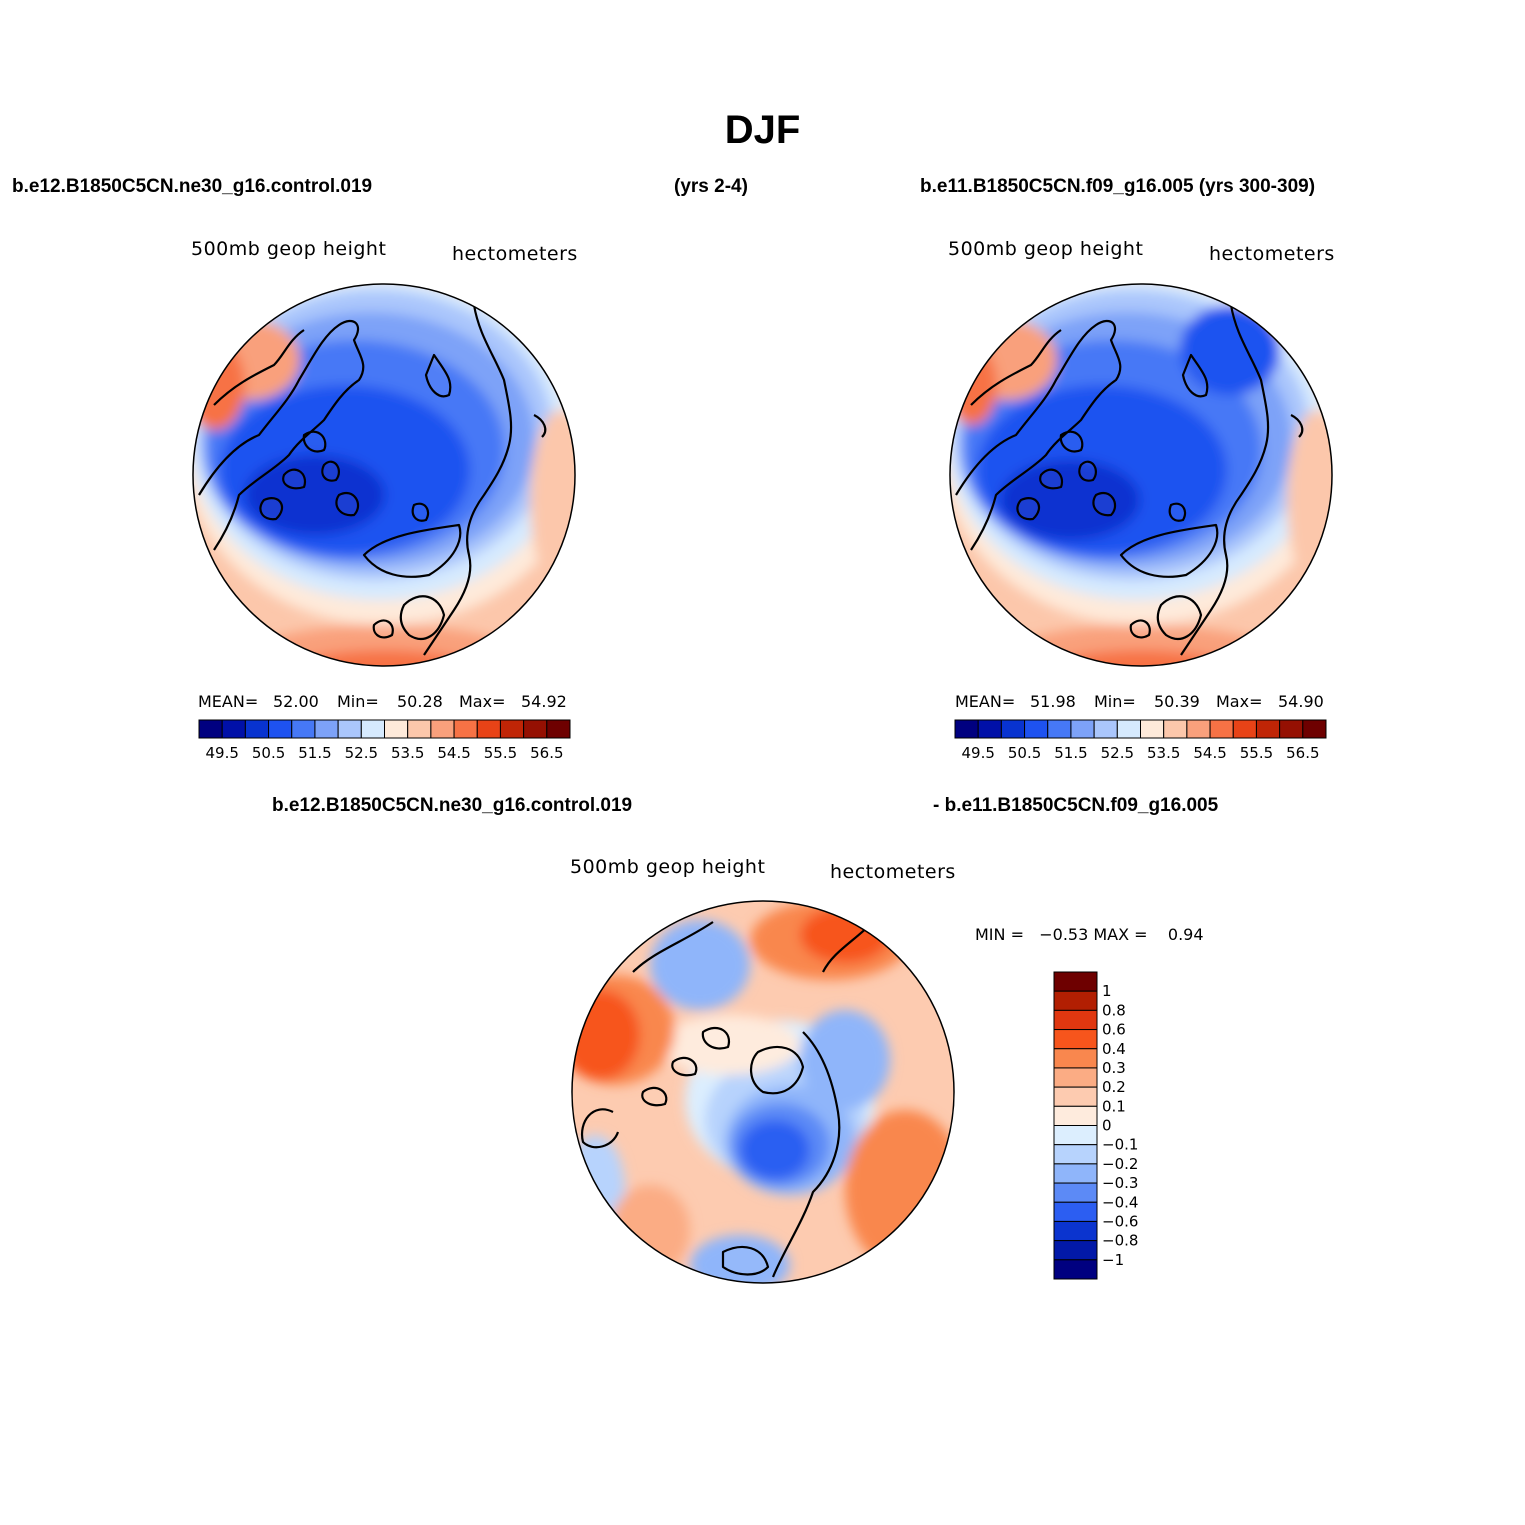 The image size is (1525, 1525). I want to click on panel1-colorbar-tick-label: 52.5, so click(361, 753).